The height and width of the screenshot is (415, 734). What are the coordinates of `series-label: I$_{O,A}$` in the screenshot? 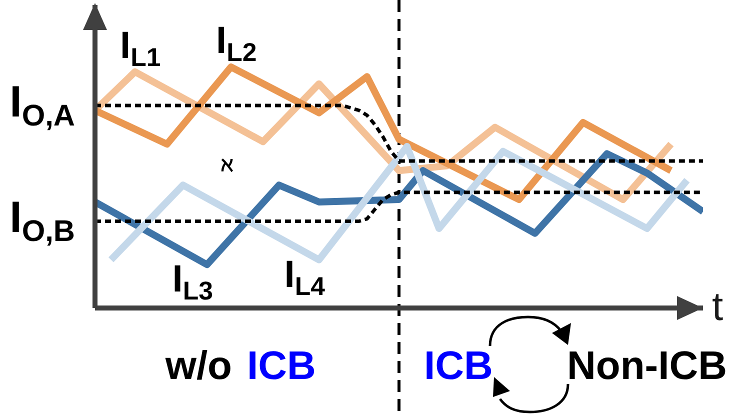 It's located at (42, 105).